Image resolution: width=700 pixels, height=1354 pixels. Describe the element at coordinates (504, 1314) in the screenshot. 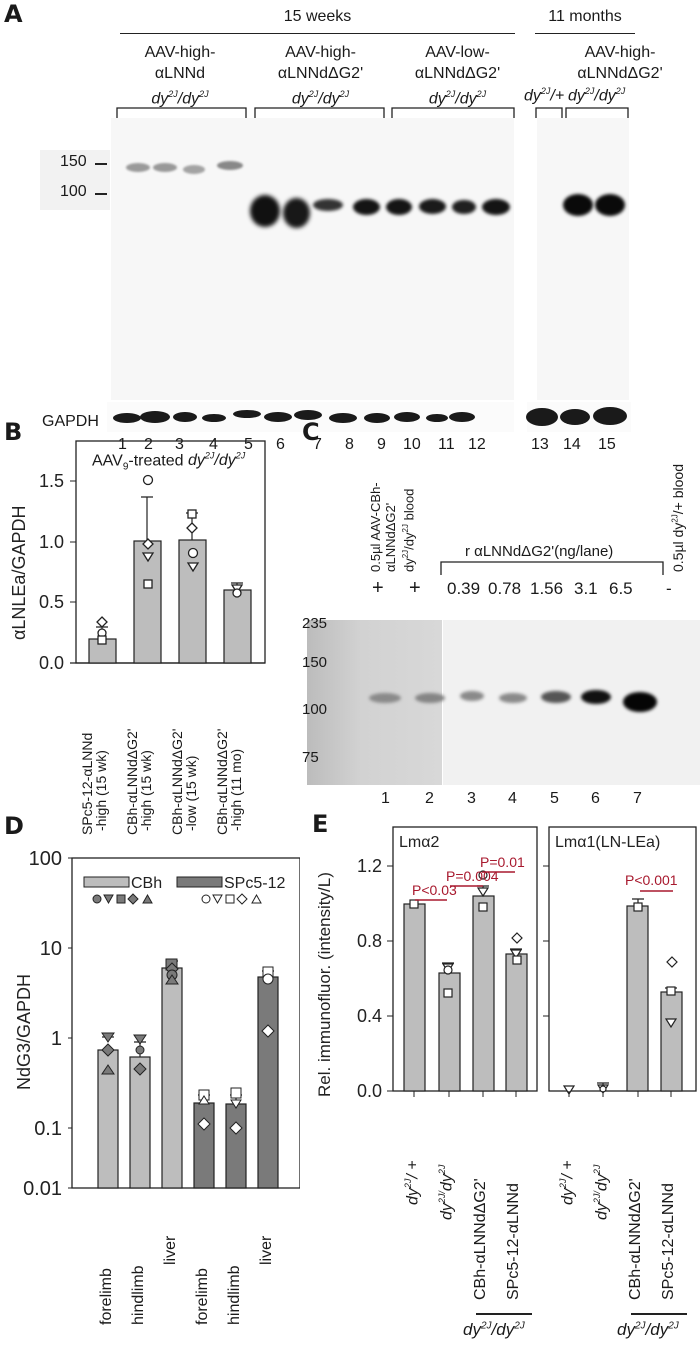

I see `group-line-left` at that location.